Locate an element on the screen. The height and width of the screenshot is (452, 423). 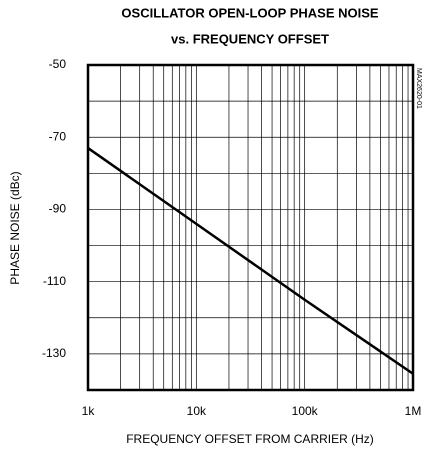
x-tick-label: 100k is located at coordinates (305, 411).